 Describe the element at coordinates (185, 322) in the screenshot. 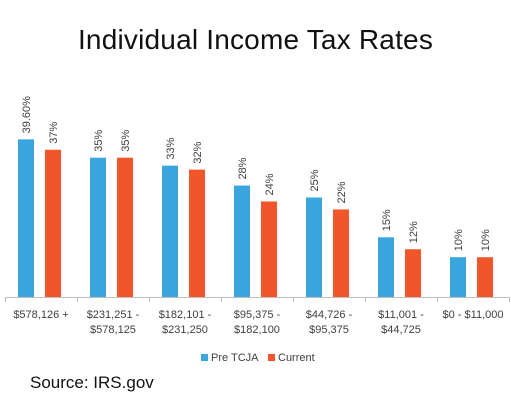

I see `x-tick-label-2: $182,101 -$231,250` at that location.